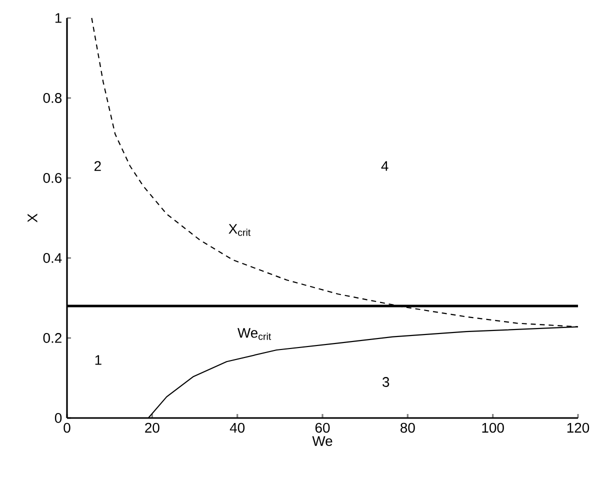  Describe the element at coordinates (386, 382) in the screenshot. I see `annotation: 3` at that location.